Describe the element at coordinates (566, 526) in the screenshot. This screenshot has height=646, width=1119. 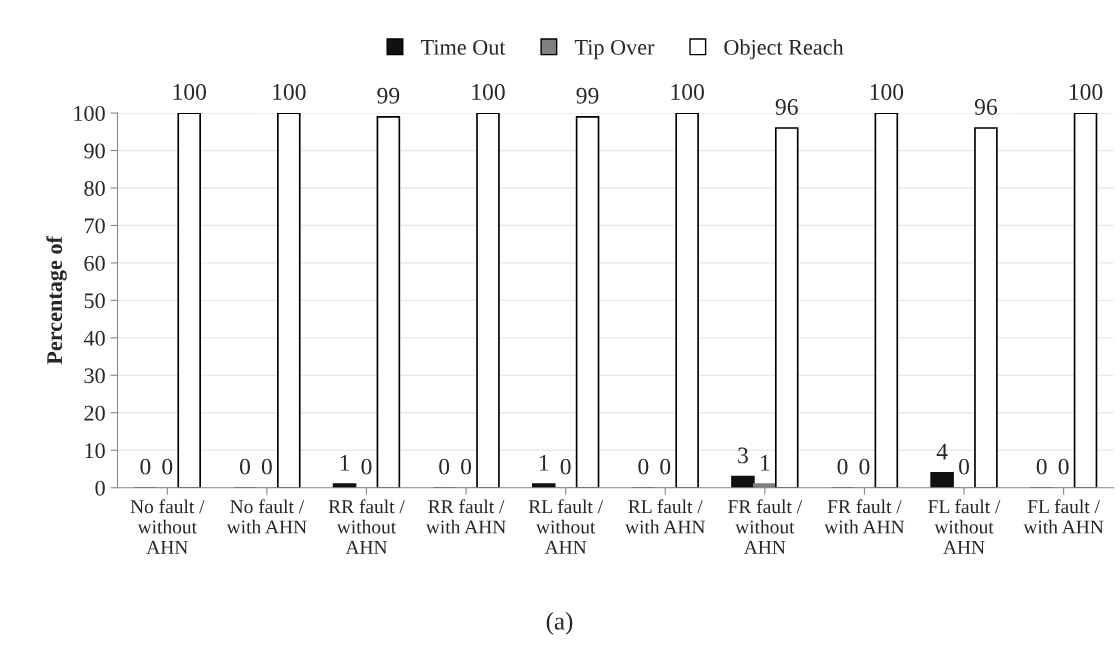
I see `x-tick-label: RL fault / without AHN` at that location.